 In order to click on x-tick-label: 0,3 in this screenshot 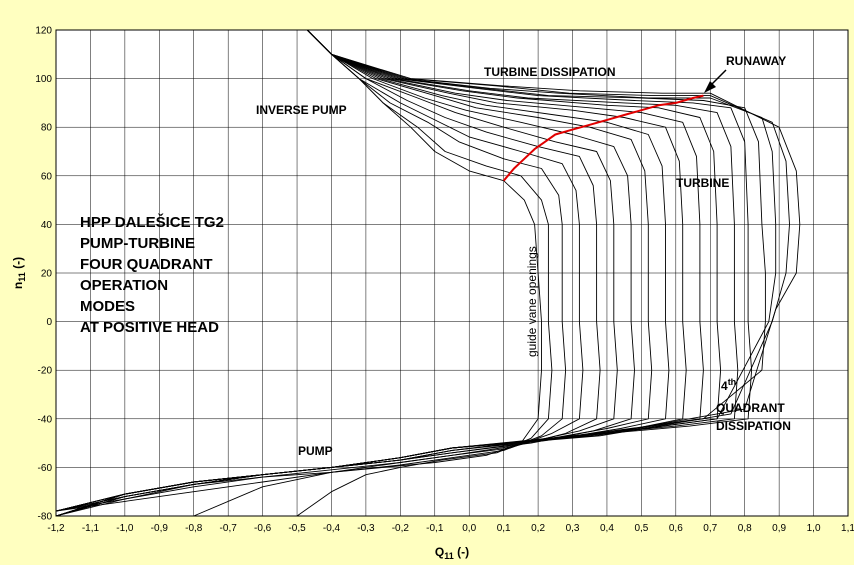, I will do `click(573, 528)`.